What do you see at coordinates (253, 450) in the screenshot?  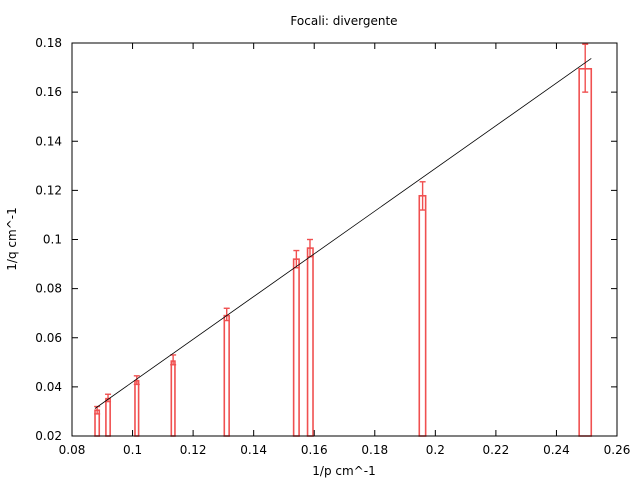 I see `x-tick-label: 0.14` at bounding box center [253, 450].